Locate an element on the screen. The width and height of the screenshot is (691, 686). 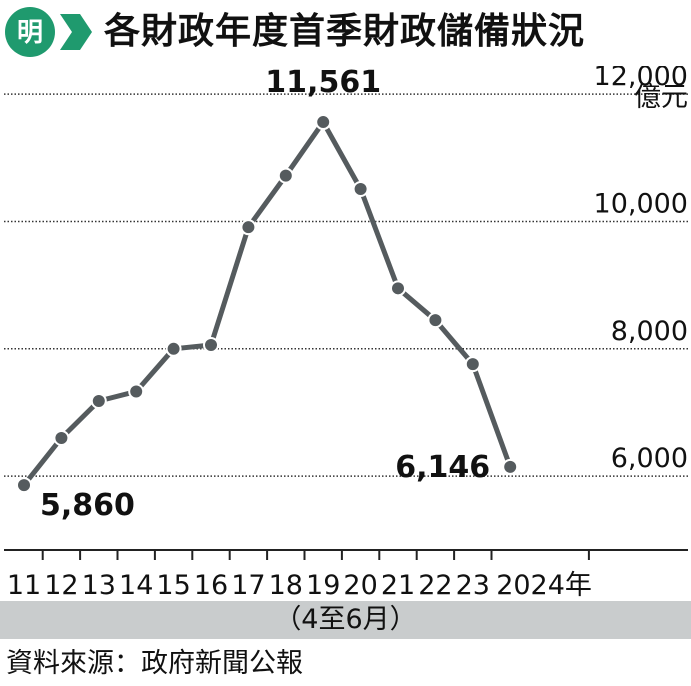
period-note: （4至6月） is located at coordinates (345, 619).